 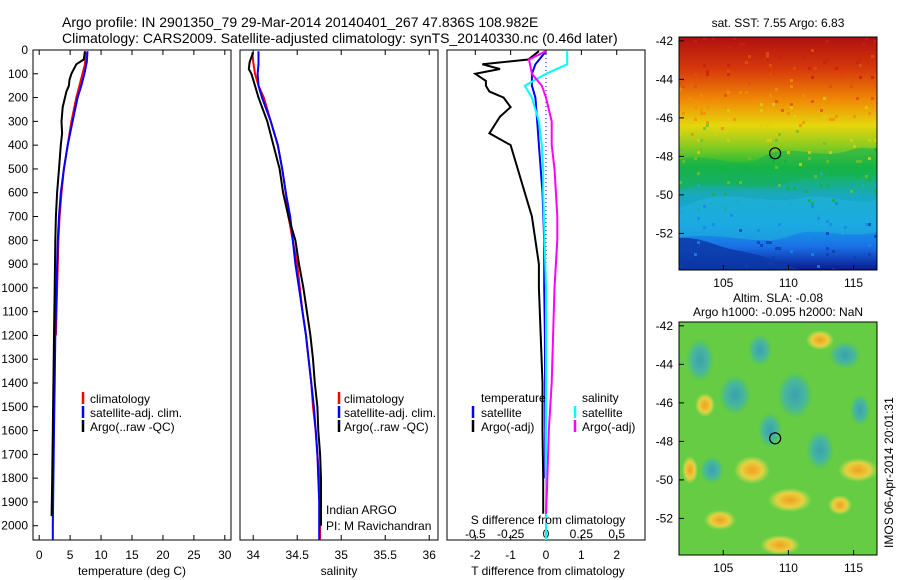 I want to click on x-tick-label: 35.5, so click(x=386, y=555).